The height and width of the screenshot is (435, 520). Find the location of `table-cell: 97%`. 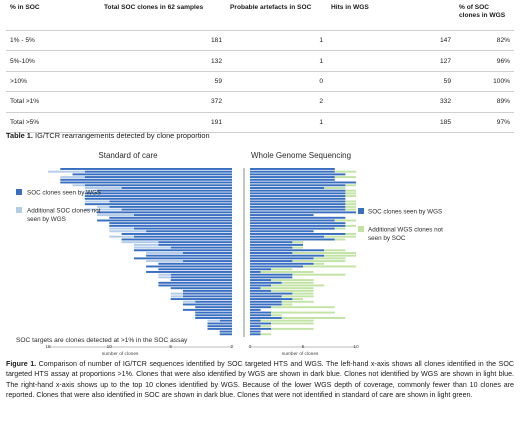

table-cell: 97% is located at coordinates (484, 122).